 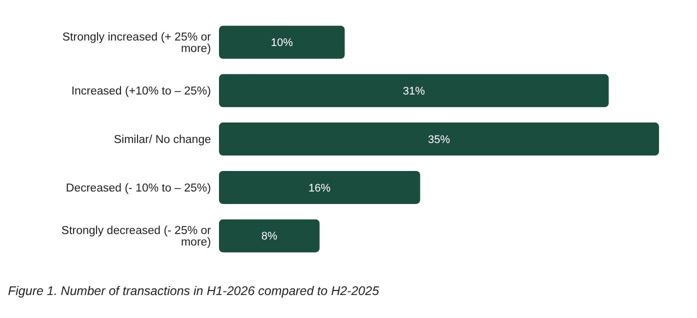 I want to click on y-tick-label: Decreased (- 10% to – 25%), so click(x=139, y=188).